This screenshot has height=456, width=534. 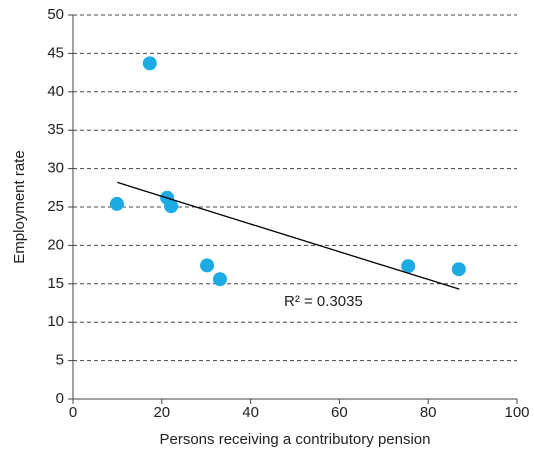 What do you see at coordinates (60, 360) in the screenshot?
I see `y-tick-label: 5` at bounding box center [60, 360].